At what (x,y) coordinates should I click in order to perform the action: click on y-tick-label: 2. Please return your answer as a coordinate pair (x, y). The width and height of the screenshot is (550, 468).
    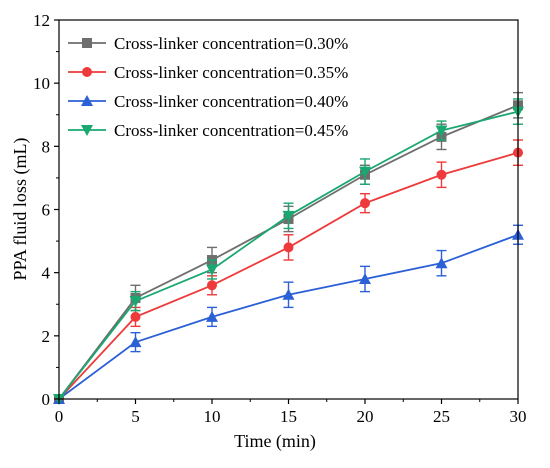
    Looking at the image, I should click on (46, 336).